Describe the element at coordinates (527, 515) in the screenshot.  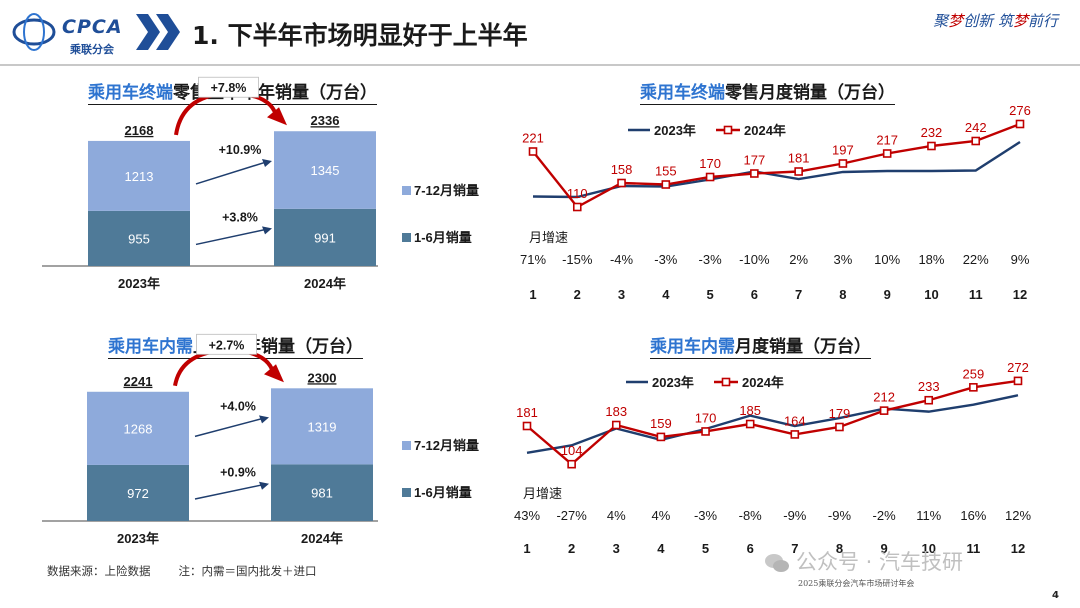
I see `growth-value: 43%` at that location.